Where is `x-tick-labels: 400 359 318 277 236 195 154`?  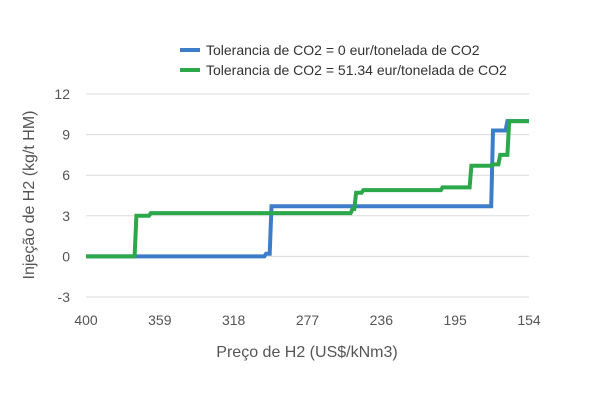
x-tick-labels: 400 359 318 277 236 195 154 is located at coordinates (307, 320).